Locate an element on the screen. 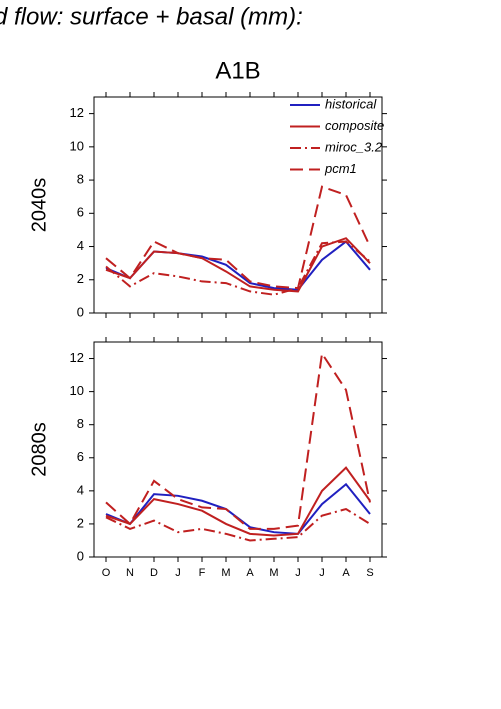 The image size is (501, 709). legend-label: pcm1 is located at coordinates (340, 168).